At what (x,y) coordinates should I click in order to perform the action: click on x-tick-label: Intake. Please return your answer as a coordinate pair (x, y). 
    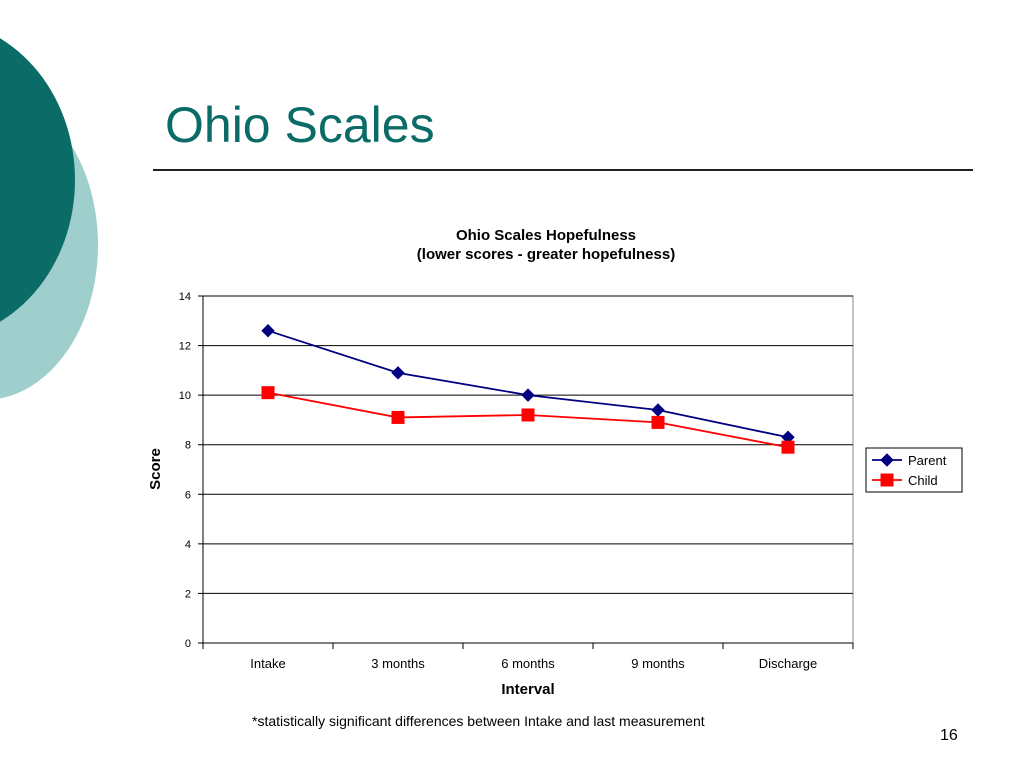
    Looking at the image, I should click on (267, 663).